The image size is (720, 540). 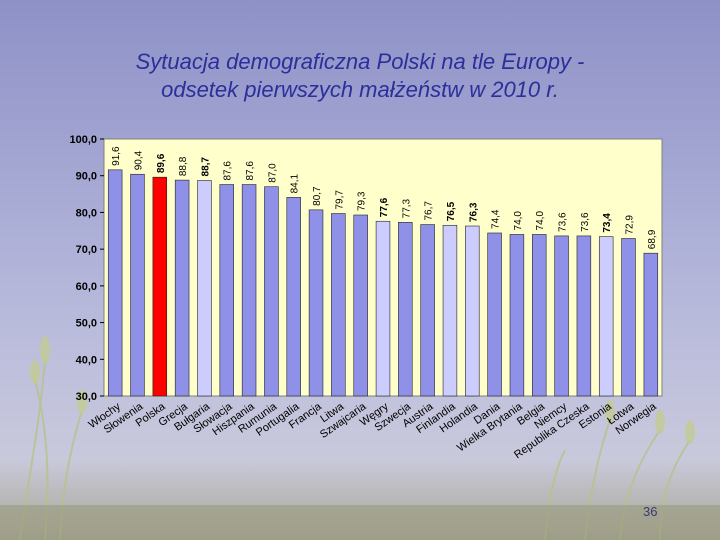 I want to click on bar-value-label: 72,9, so click(x=630, y=225).